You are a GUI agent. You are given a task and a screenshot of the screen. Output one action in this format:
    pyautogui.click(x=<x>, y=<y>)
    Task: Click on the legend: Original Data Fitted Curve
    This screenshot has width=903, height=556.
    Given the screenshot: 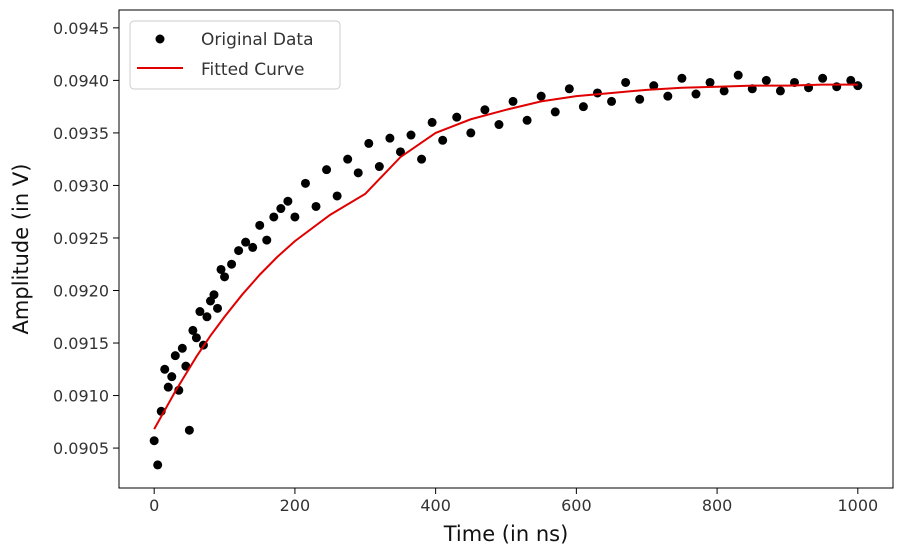 What is the action you would take?
    pyautogui.click(x=235, y=55)
    